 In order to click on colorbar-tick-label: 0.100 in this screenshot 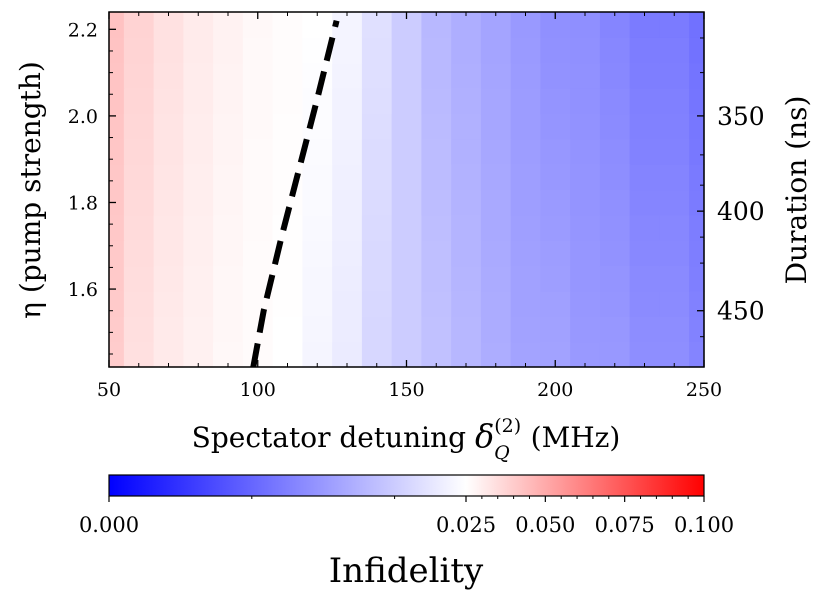, I will do `click(704, 525)`.